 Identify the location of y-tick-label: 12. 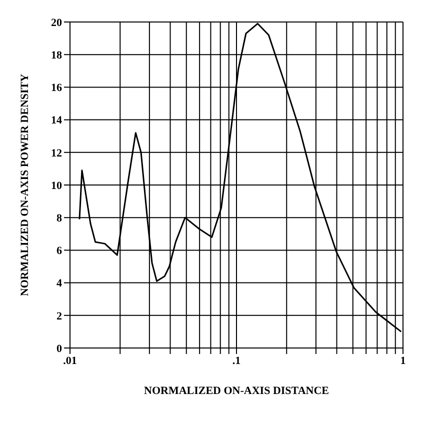
(56, 153).